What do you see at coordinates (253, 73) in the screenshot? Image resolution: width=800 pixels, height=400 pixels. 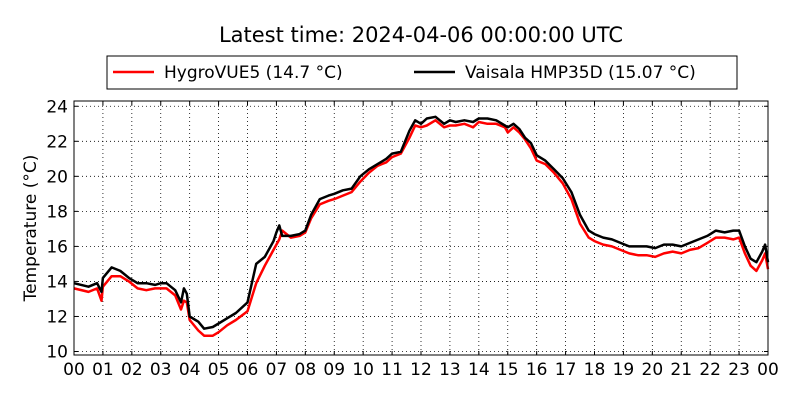 I see `legend-label-hygrovue5: HygroVUE5 (14.7 °C)` at bounding box center [253, 73].